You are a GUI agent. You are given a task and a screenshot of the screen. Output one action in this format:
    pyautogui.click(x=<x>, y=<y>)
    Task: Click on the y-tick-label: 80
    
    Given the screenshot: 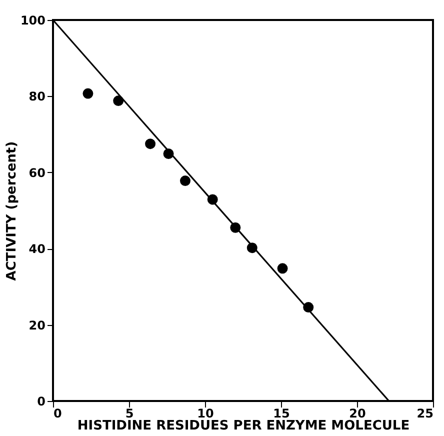 What is the action you would take?
    pyautogui.click(x=37, y=97)
    